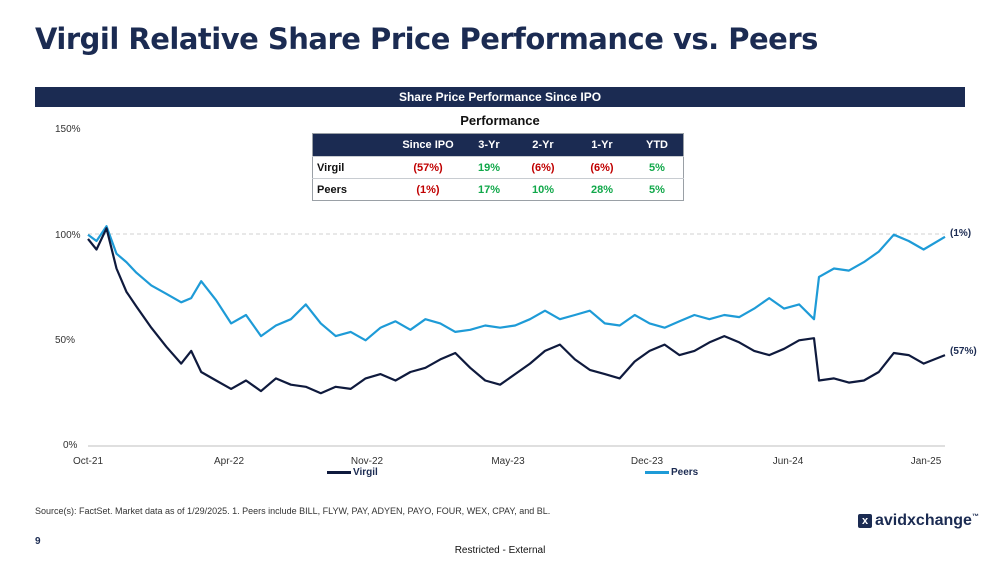 The width and height of the screenshot is (1000, 563). What do you see at coordinates (788, 461) in the screenshot?
I see `x-tick-label: Jun-24` at bounding box center [788, 461].